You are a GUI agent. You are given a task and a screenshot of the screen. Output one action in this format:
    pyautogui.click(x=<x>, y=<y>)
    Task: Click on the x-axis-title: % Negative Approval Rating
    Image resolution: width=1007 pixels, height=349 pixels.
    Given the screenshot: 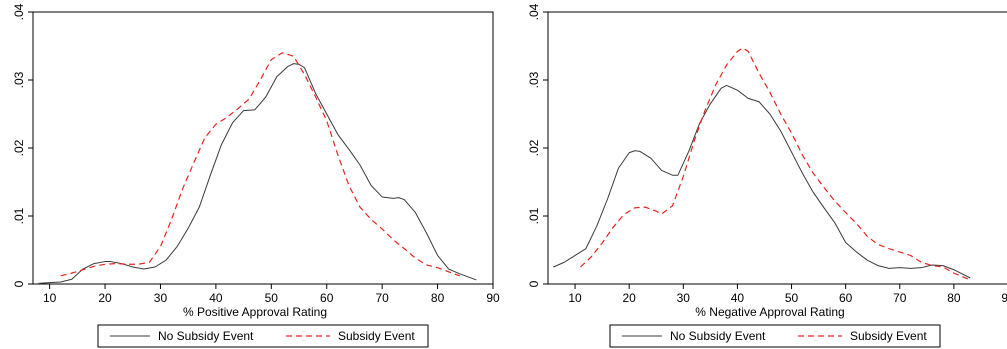 What is the action you would take?
    pyautogui.click(x=769, y=312)
    